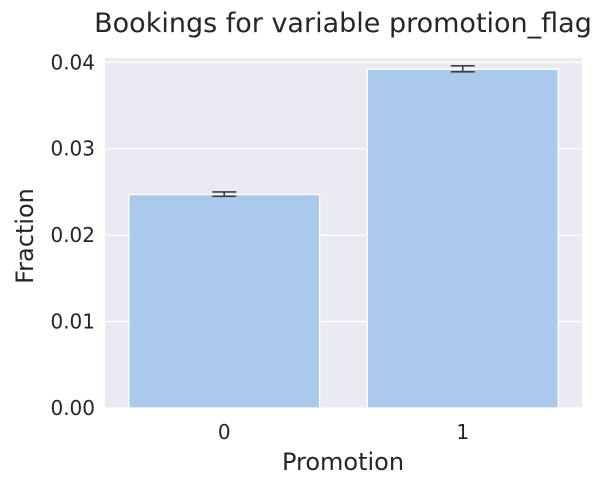 Image resolution: width=601 pixels, height=490 pixels. What do you see at coordinates (462, 432) in the screenshot?
I see `x-tick-label: 1` at bounding box center [462, 432].